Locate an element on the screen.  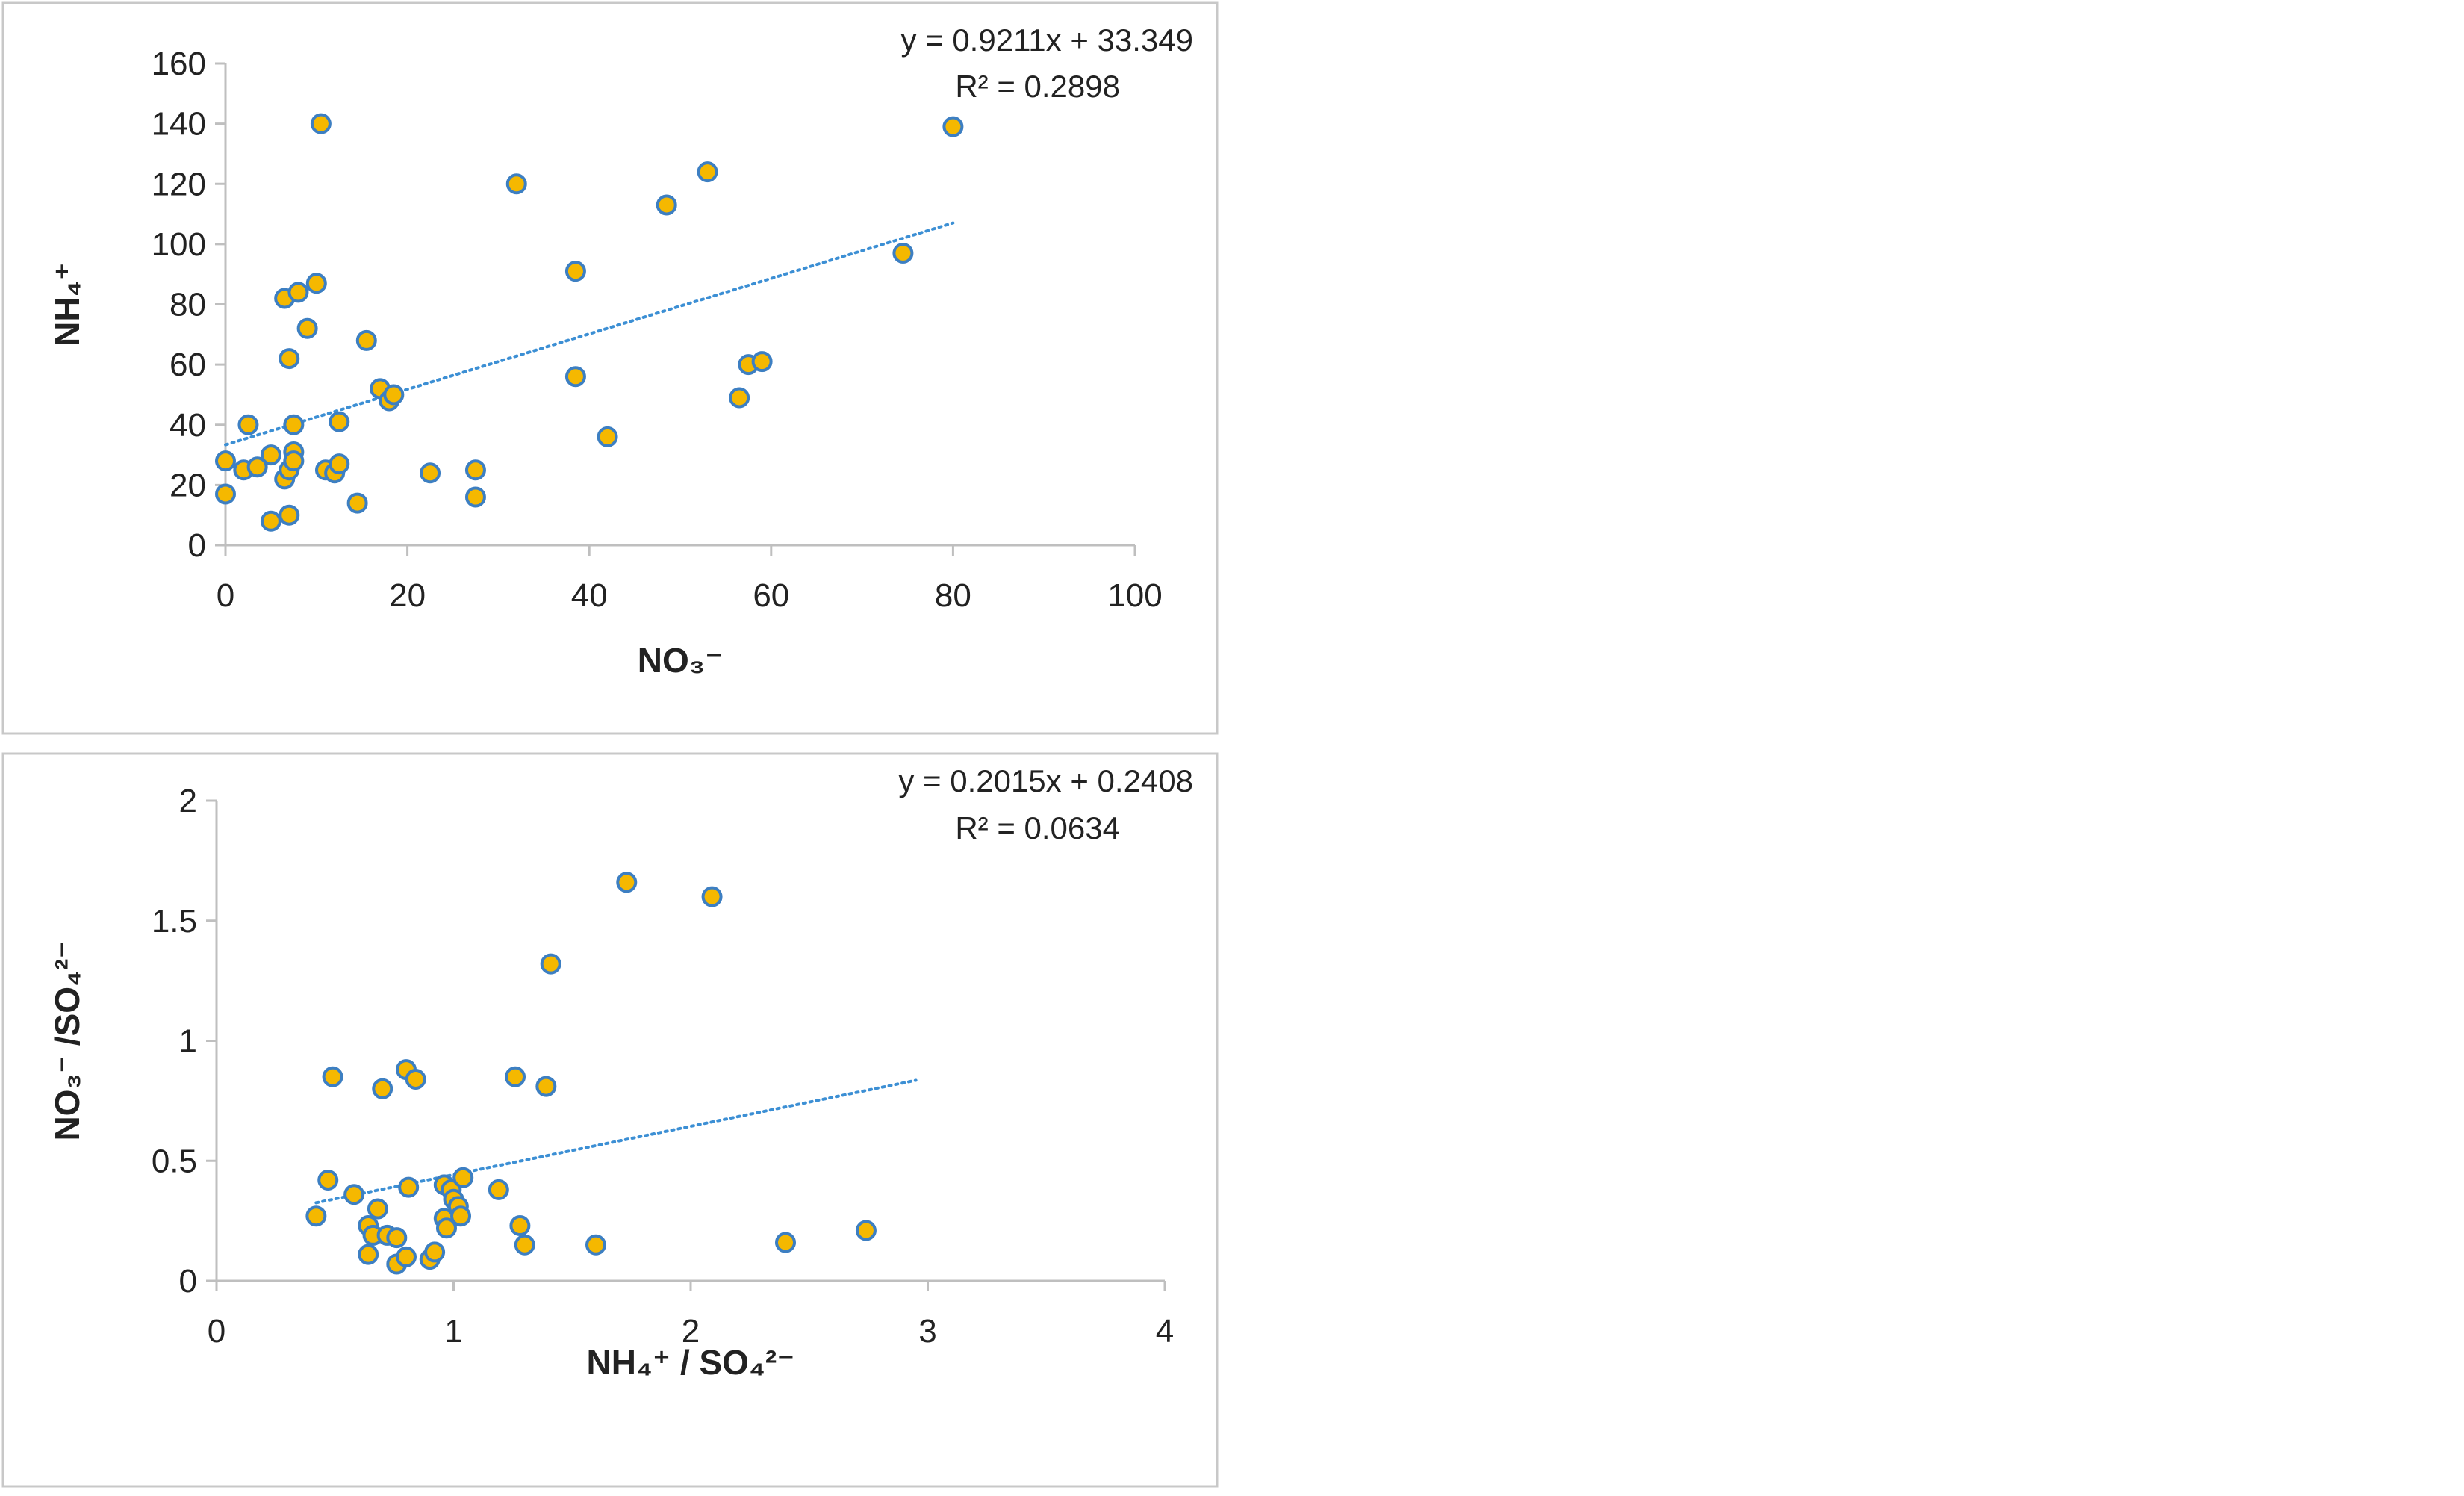
x-tick-label: 20 is located at coordinates (407, 595).